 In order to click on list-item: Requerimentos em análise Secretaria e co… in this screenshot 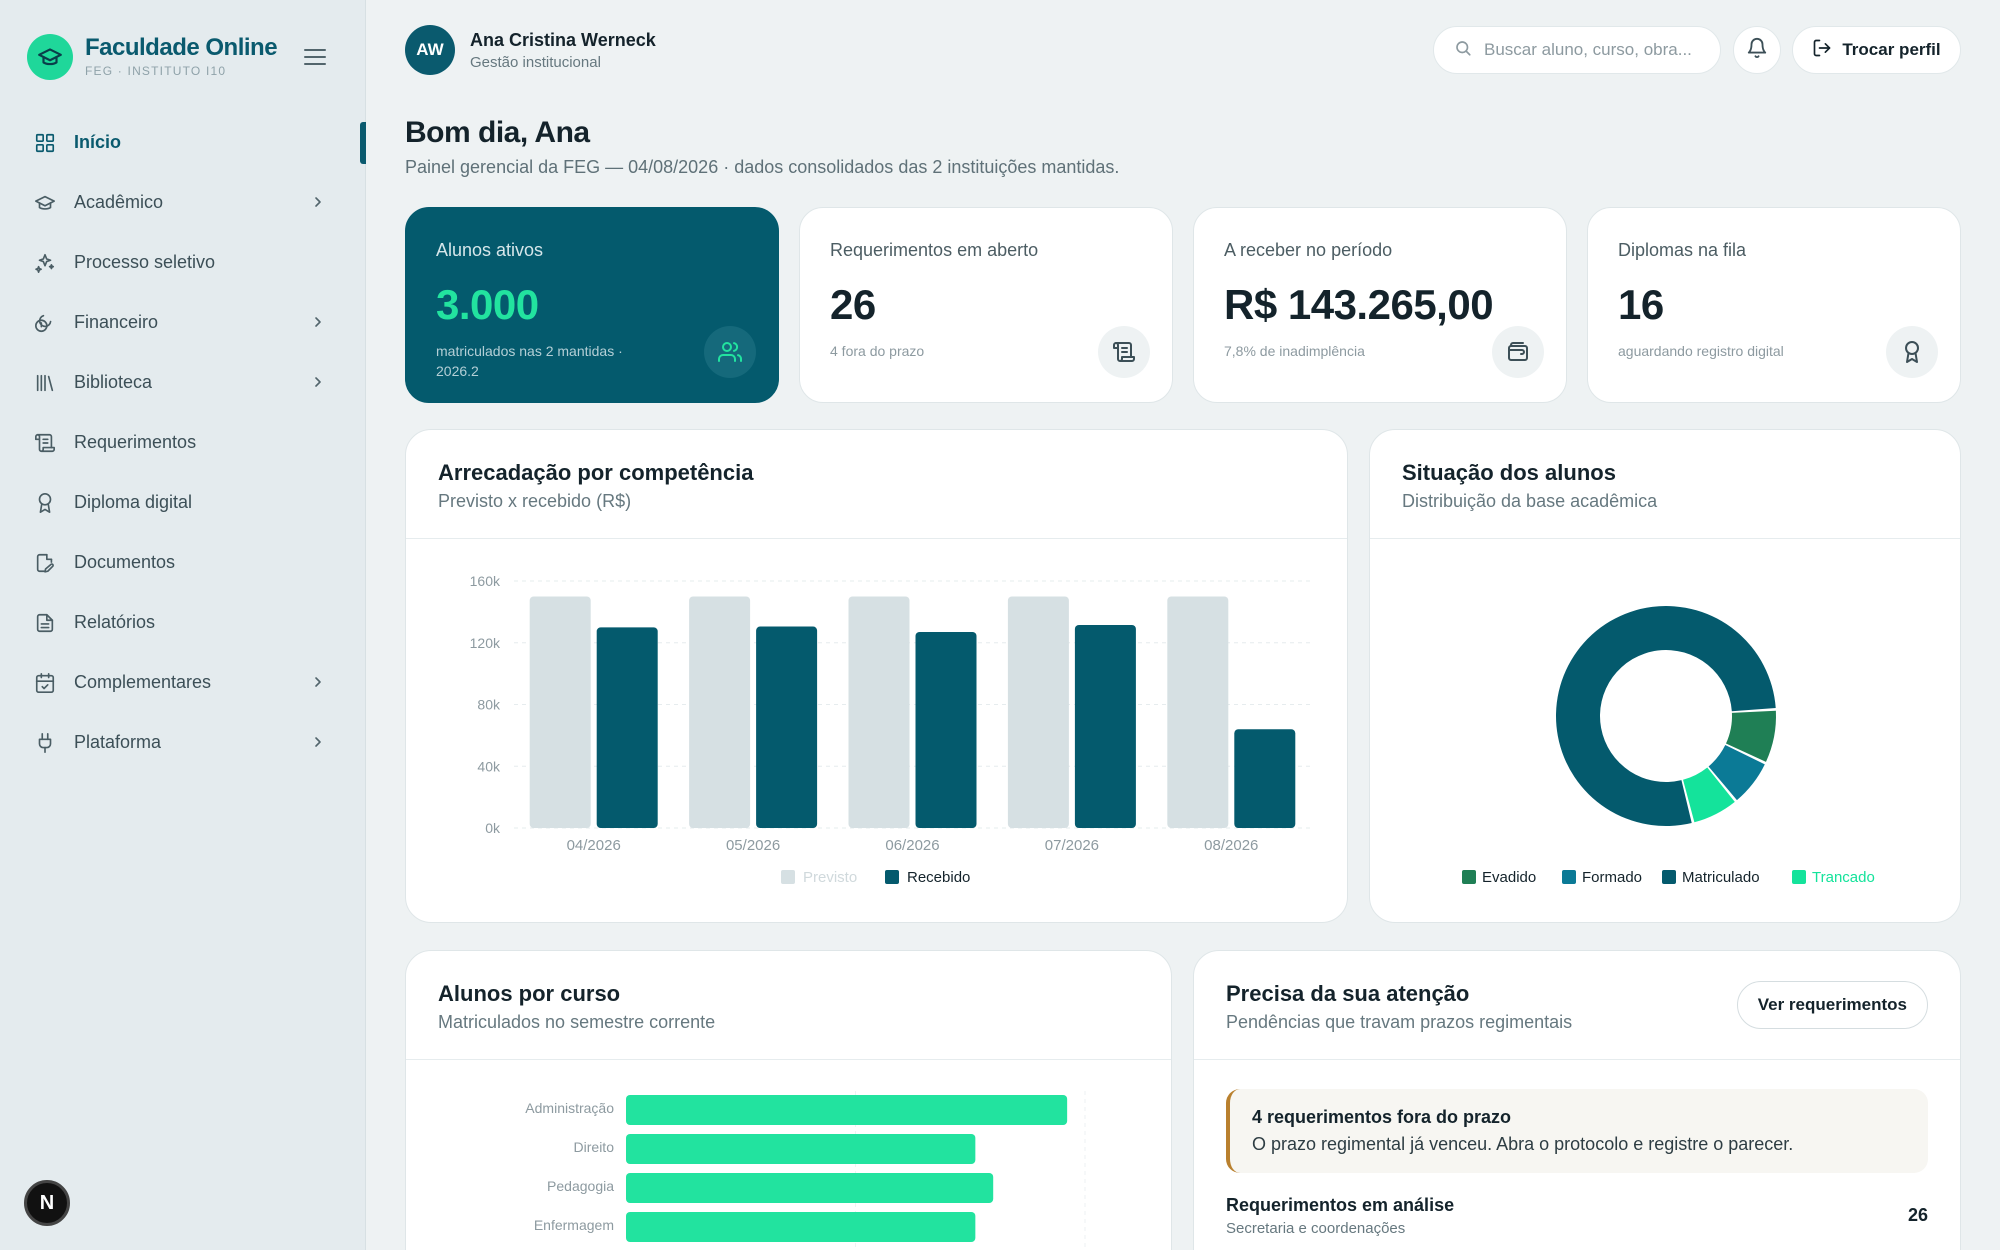, I will do `click(1340, 1216)`.